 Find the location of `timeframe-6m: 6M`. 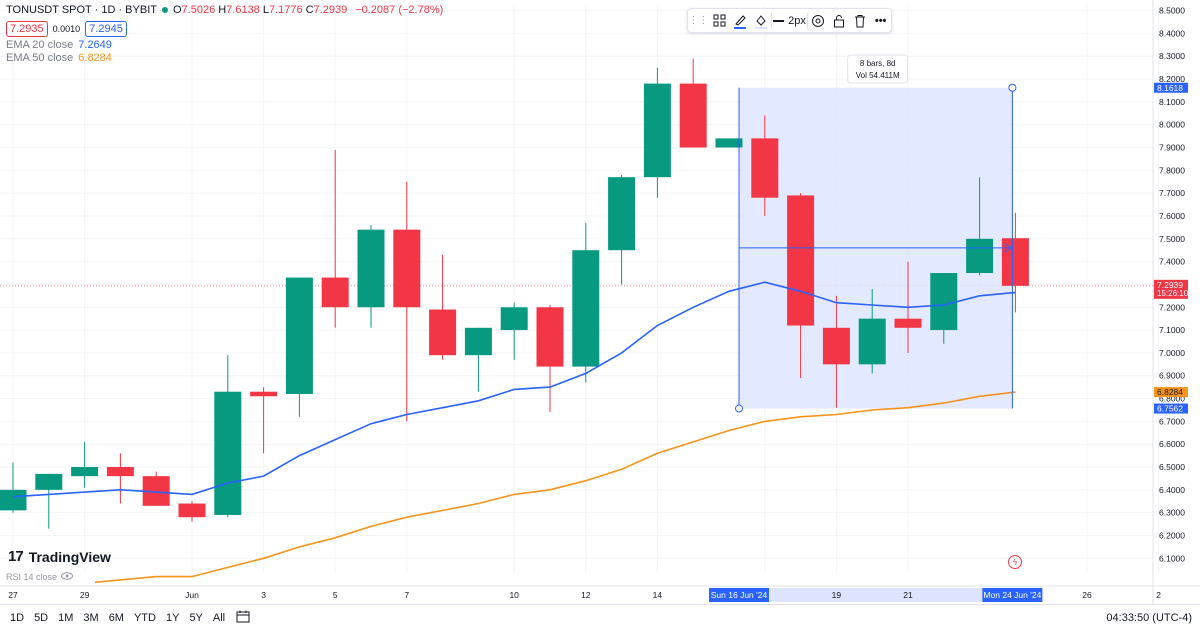

timeframe-6m: 6M is located at coordinates (116, 617).